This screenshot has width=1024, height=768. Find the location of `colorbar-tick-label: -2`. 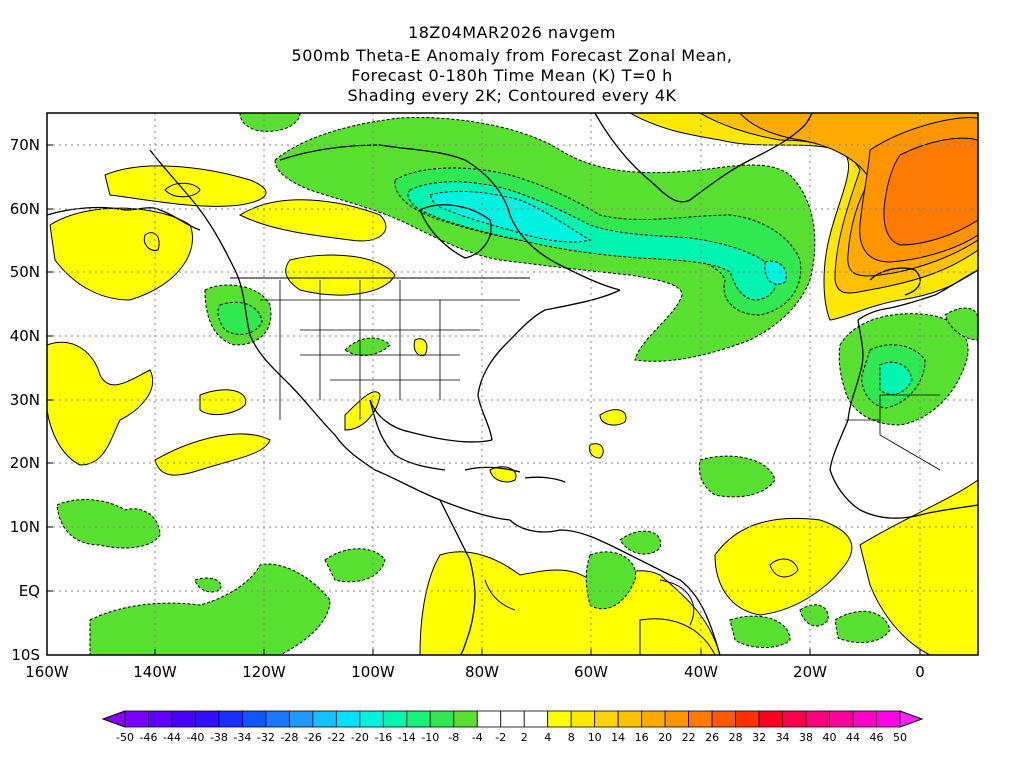

colorbar-tick-label: -2 is located at coordinates (500, 737).